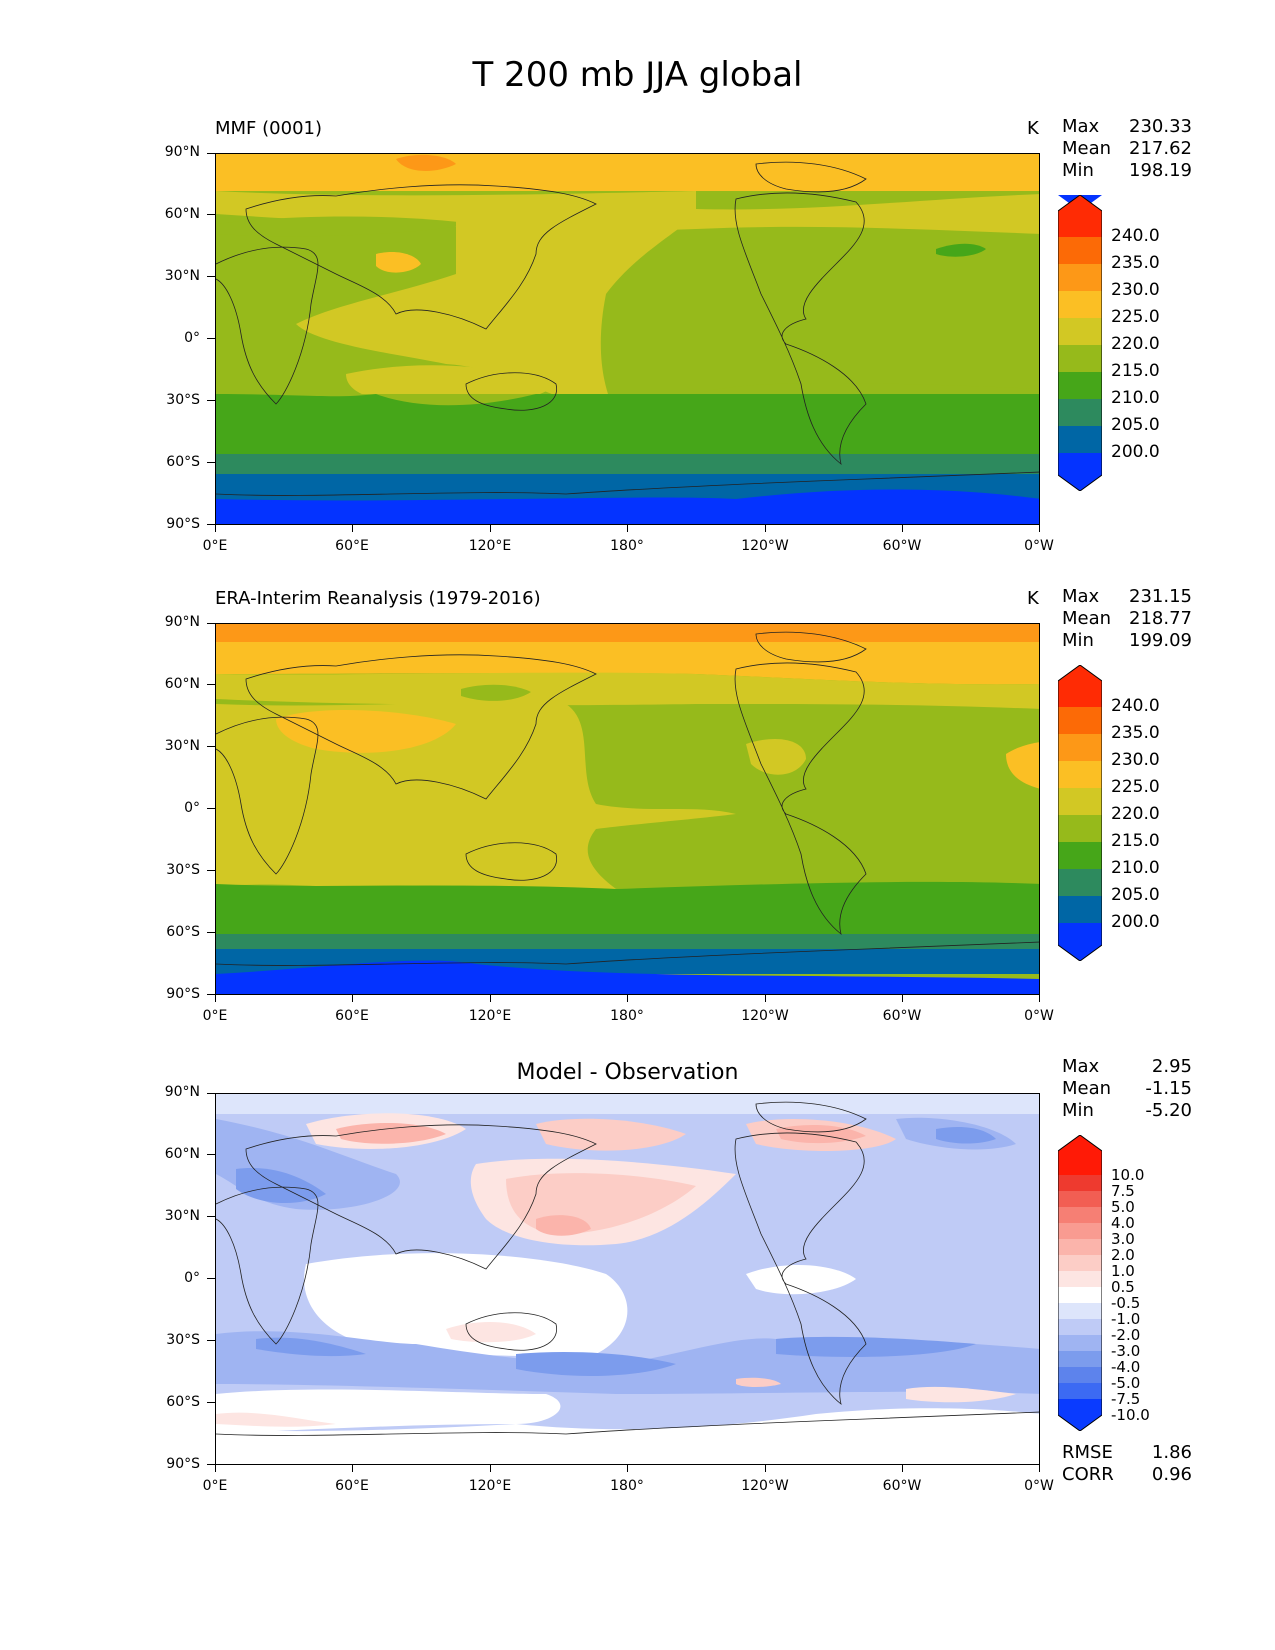  What do you see at coordinates (637, 75) in the screenshot?
I see `figure-title: T 200 mb JJA global` at bounding box center [637, 75].